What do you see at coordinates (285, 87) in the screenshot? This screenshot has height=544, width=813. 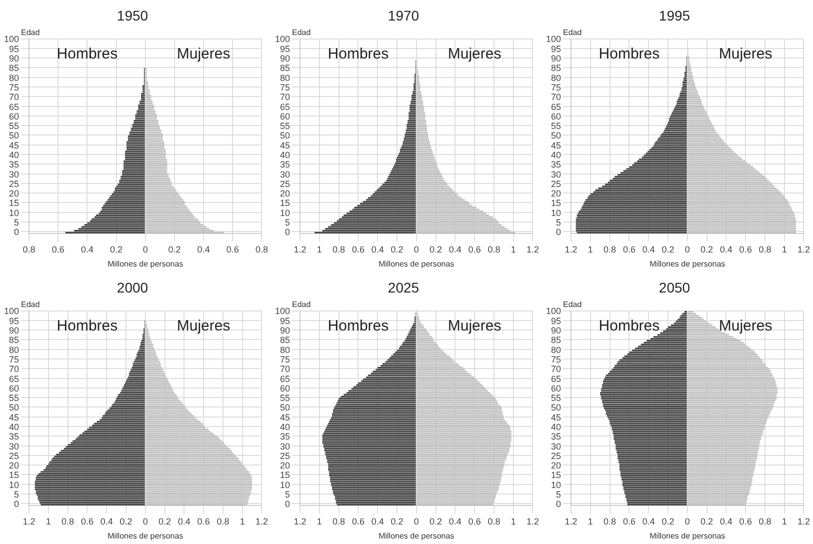 I see `y-tick-label: 75` at bounding box center [285, 87].